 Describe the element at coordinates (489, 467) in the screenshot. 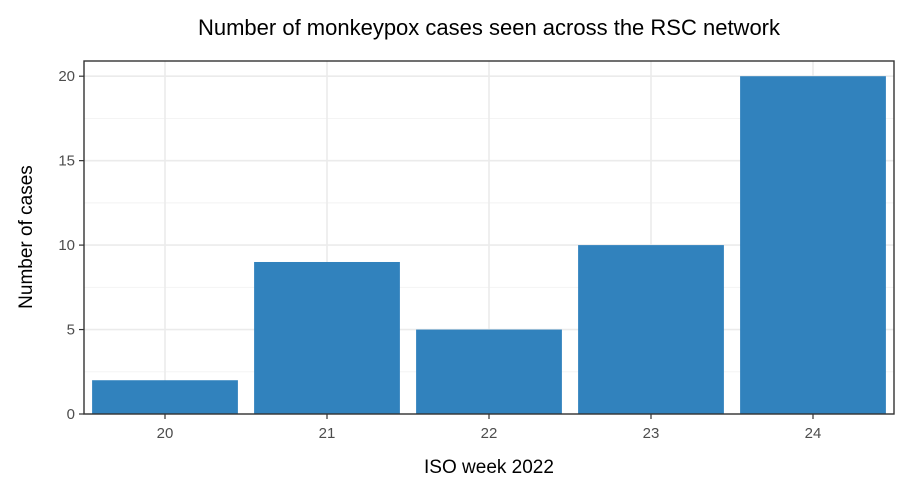

I see `x-axis-title: ISO week 2022` at that location.